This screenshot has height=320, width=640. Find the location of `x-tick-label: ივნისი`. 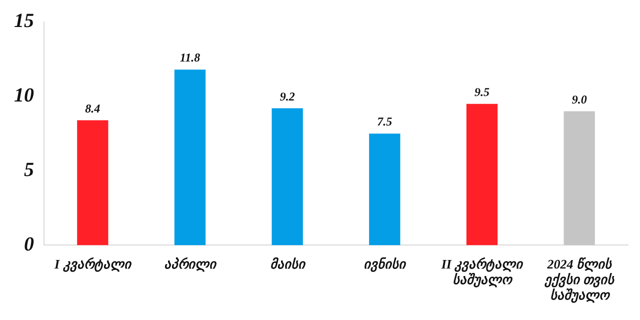

x-tick-label: ივნისი is located at coordinates (385, 264).